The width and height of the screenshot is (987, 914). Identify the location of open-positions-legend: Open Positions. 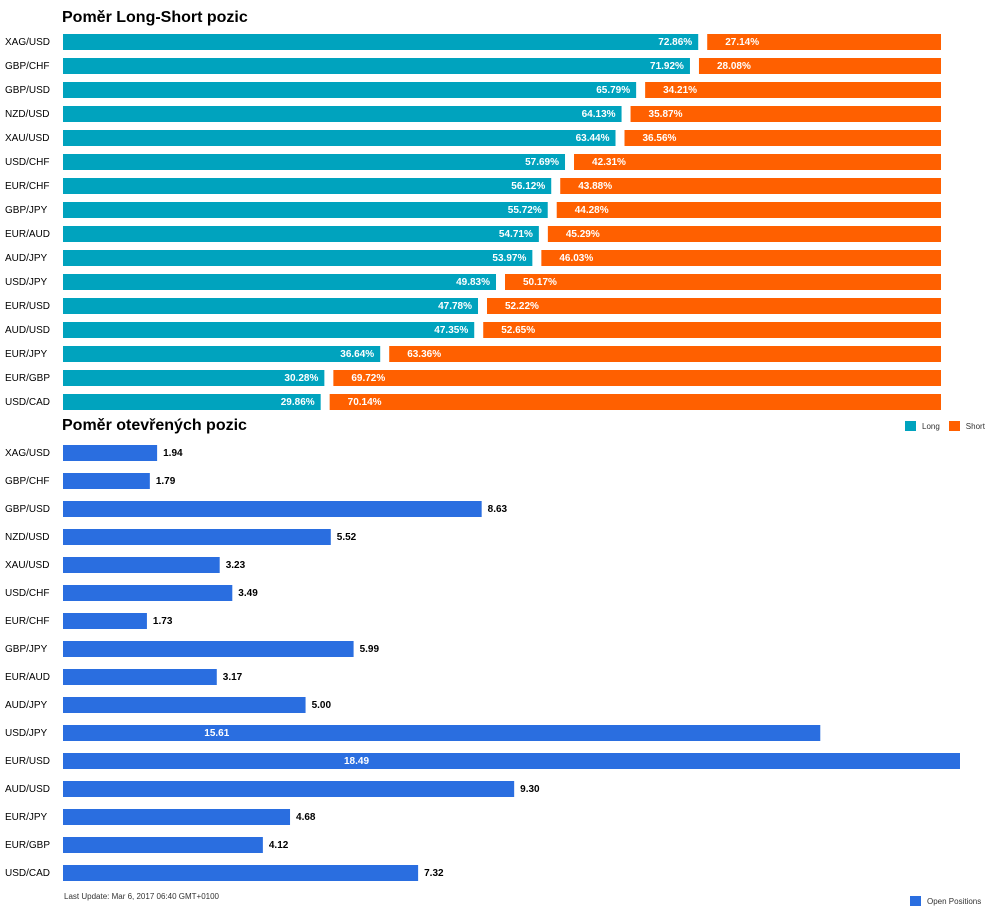
(945, 901).